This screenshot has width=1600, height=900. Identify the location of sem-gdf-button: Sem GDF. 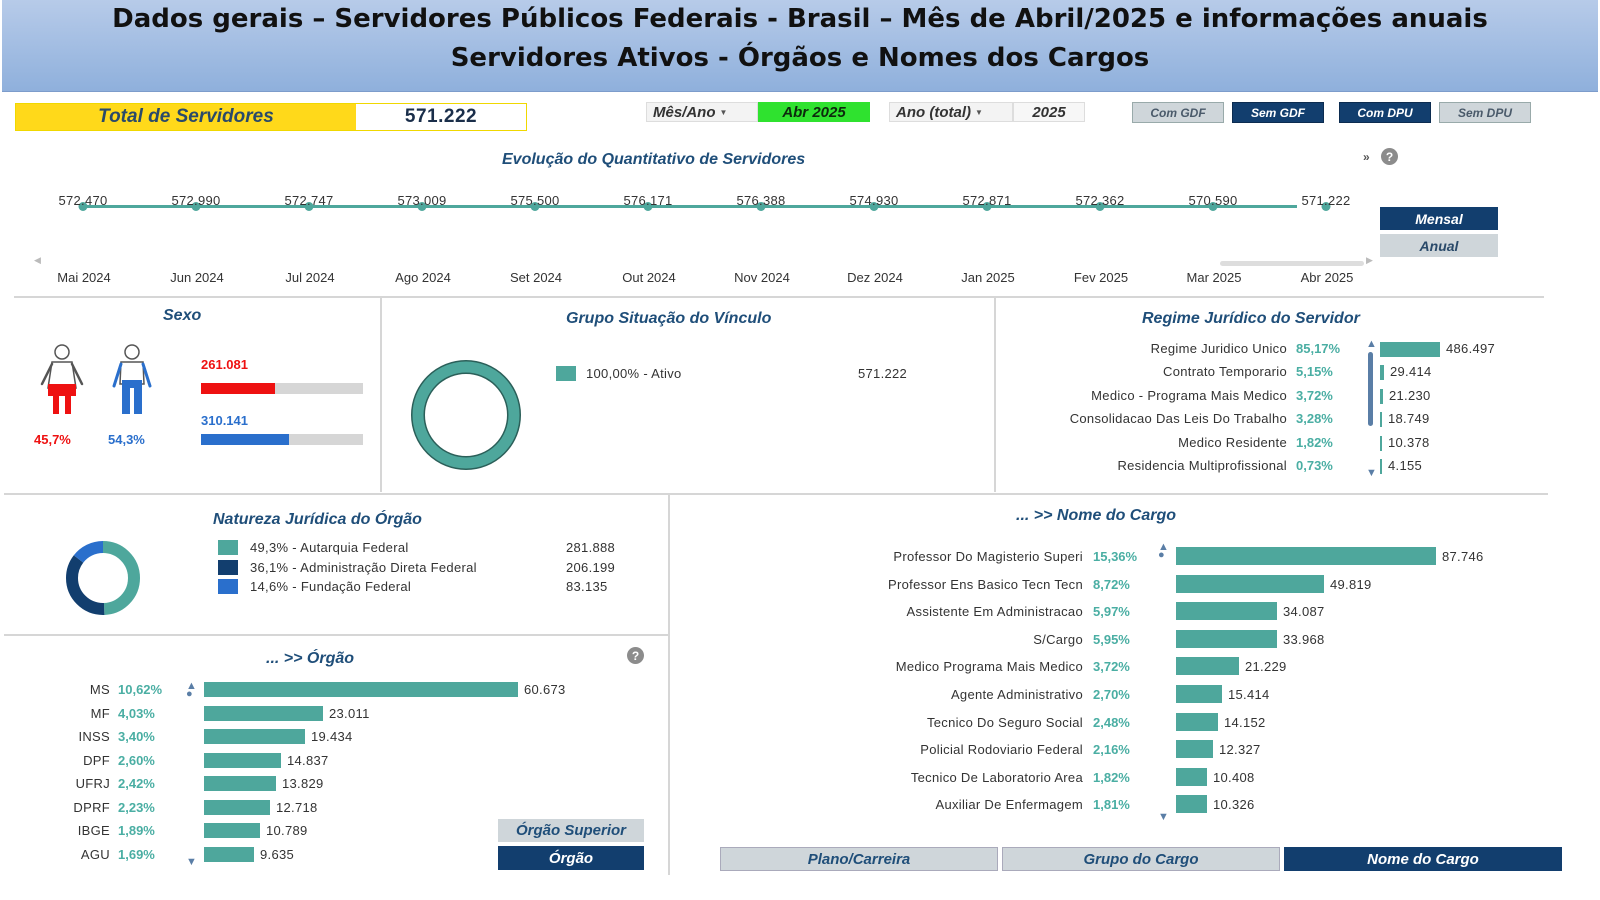
(1278, 112).